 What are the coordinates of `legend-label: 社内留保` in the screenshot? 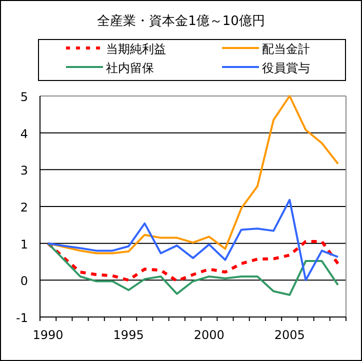 It's located at (130, 68).